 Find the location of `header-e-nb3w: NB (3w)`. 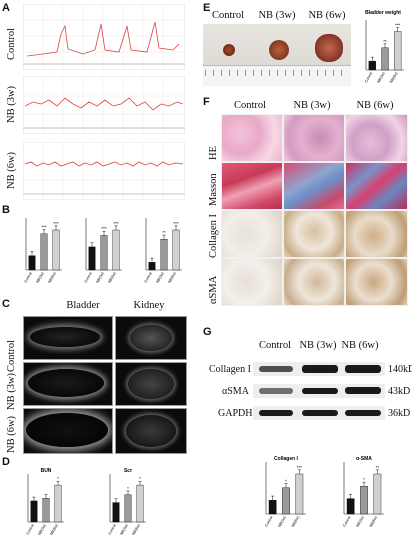

header-e-nb3w: NB (3w) is located at coordinates (277, 15).